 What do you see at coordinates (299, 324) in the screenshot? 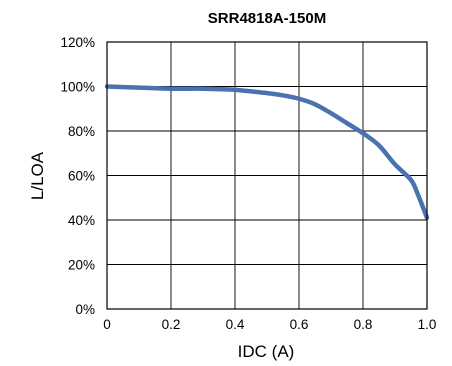
I see `x-tick-label: 0.6` at bounding box center [299, 324].